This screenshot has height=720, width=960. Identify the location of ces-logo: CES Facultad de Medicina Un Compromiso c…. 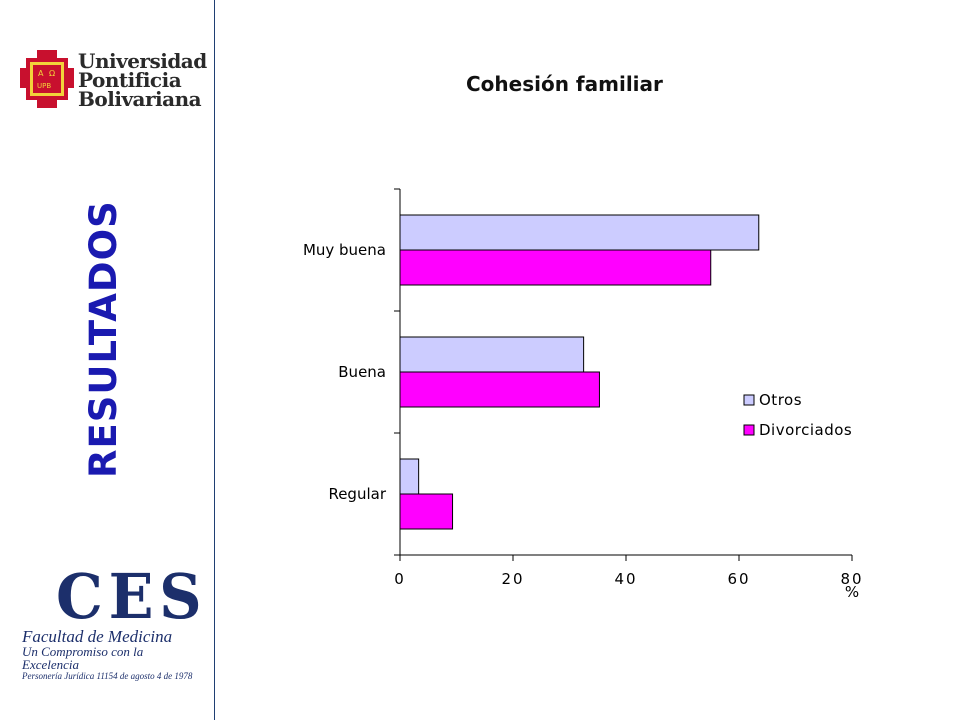
(115, 621).